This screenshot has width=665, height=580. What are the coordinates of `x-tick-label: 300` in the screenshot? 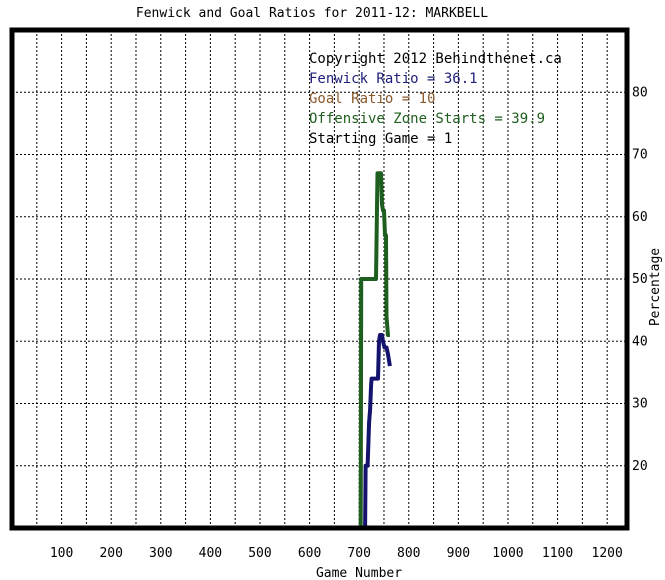 It's located at (160, 553).